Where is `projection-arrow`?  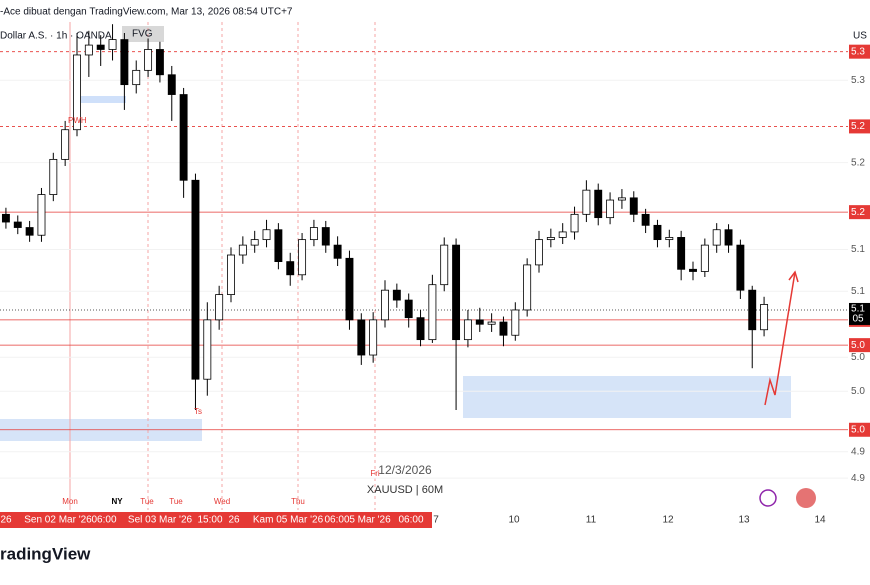
projection-arrow is located at coordinates (780, 338).